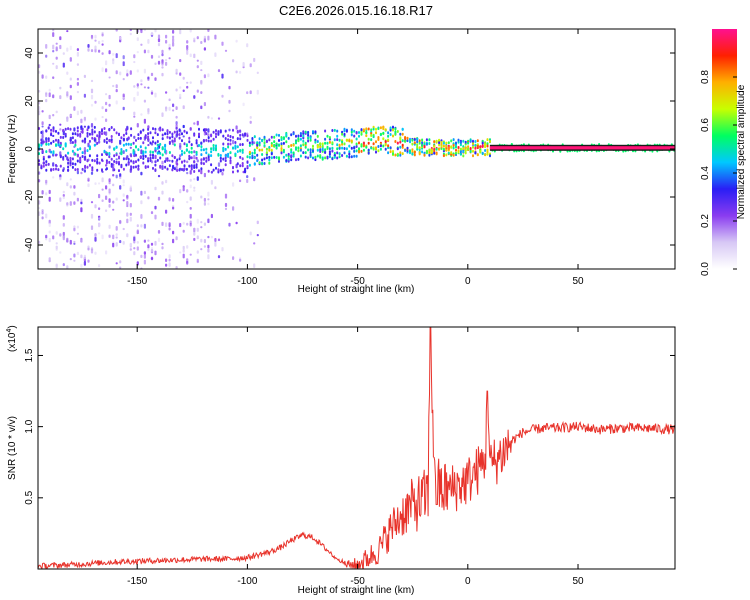  I want to click on colorbar-tick-label: 0.4, so click(705, 173).